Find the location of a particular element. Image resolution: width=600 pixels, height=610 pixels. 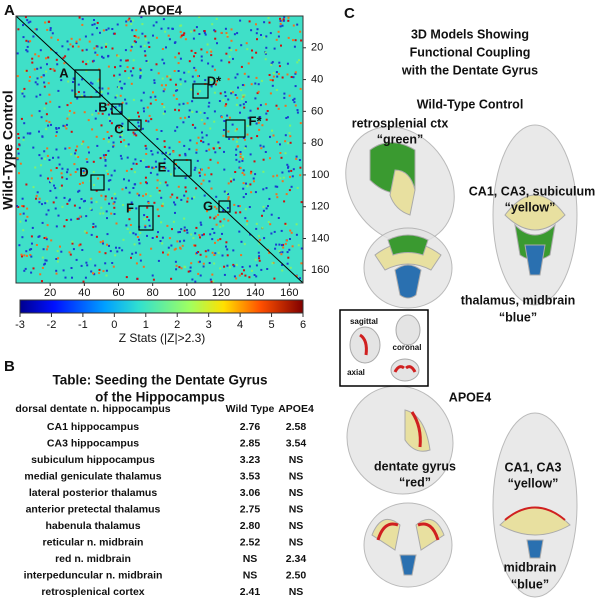

y-tick-label: 160 is located at coordinates (320, 270).